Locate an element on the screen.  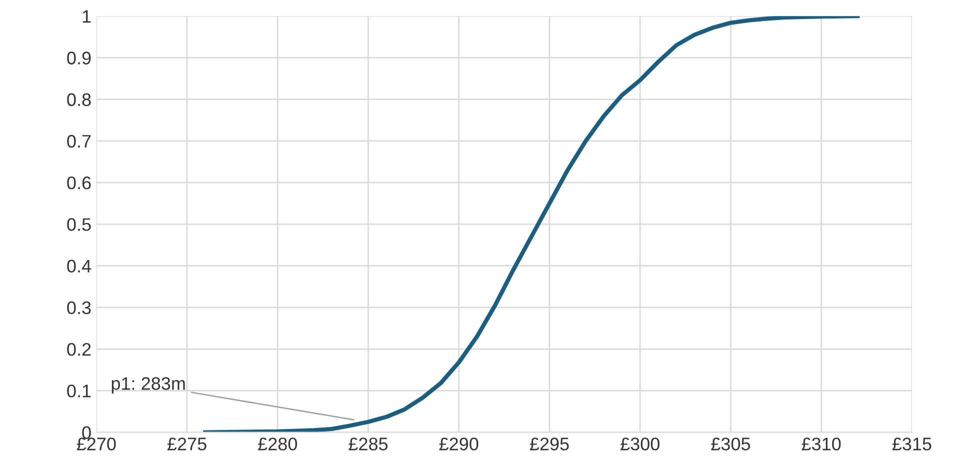
x-tick-label: £305 is located at coordinates (730, 444).